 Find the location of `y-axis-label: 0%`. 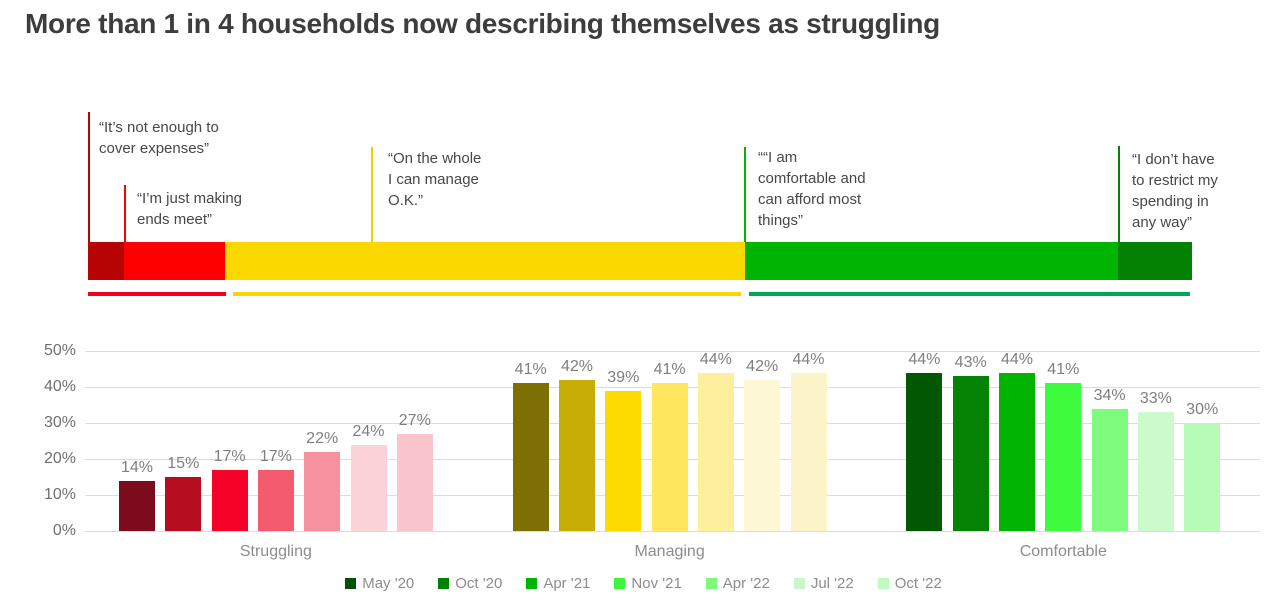

y-axis-label: 0% is located at coordinates (64, 530).